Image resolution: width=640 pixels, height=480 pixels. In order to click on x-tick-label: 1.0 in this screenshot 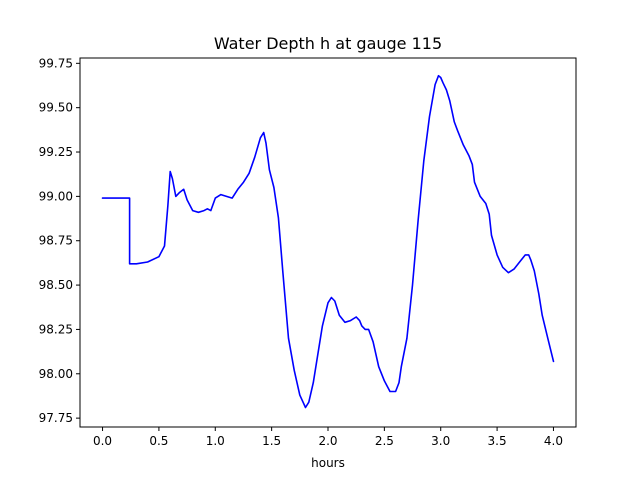, I will do `click(215, 441)`.